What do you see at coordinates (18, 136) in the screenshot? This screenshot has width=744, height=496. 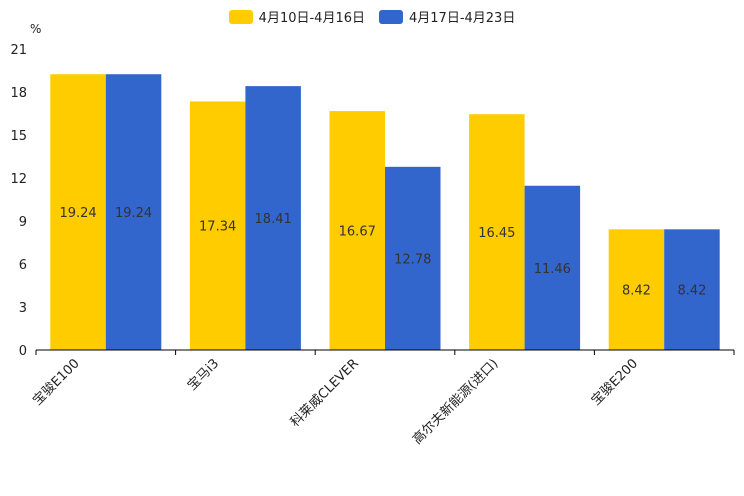 I see `y-tick-label-5: 15` at bounding box center [18, 136].